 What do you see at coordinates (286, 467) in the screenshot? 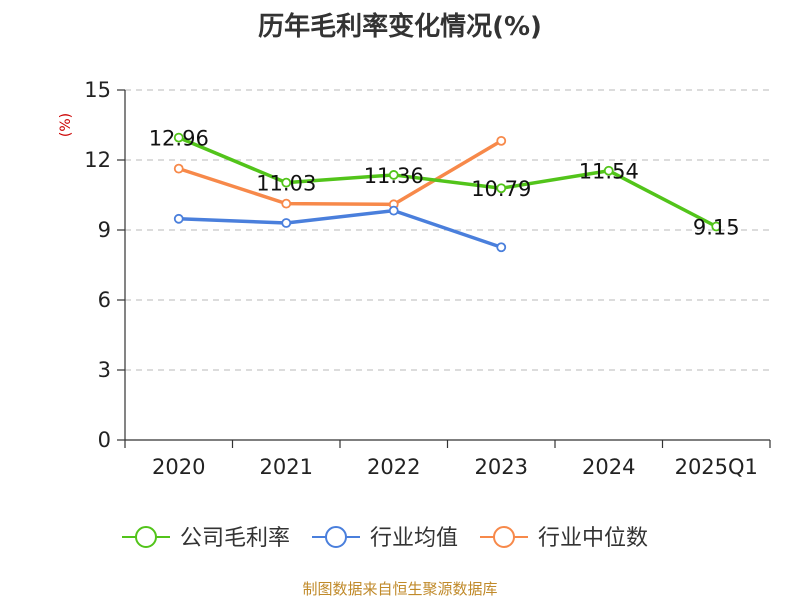
I see `x-tick-label: 2021` at bounding box center [286, 467].